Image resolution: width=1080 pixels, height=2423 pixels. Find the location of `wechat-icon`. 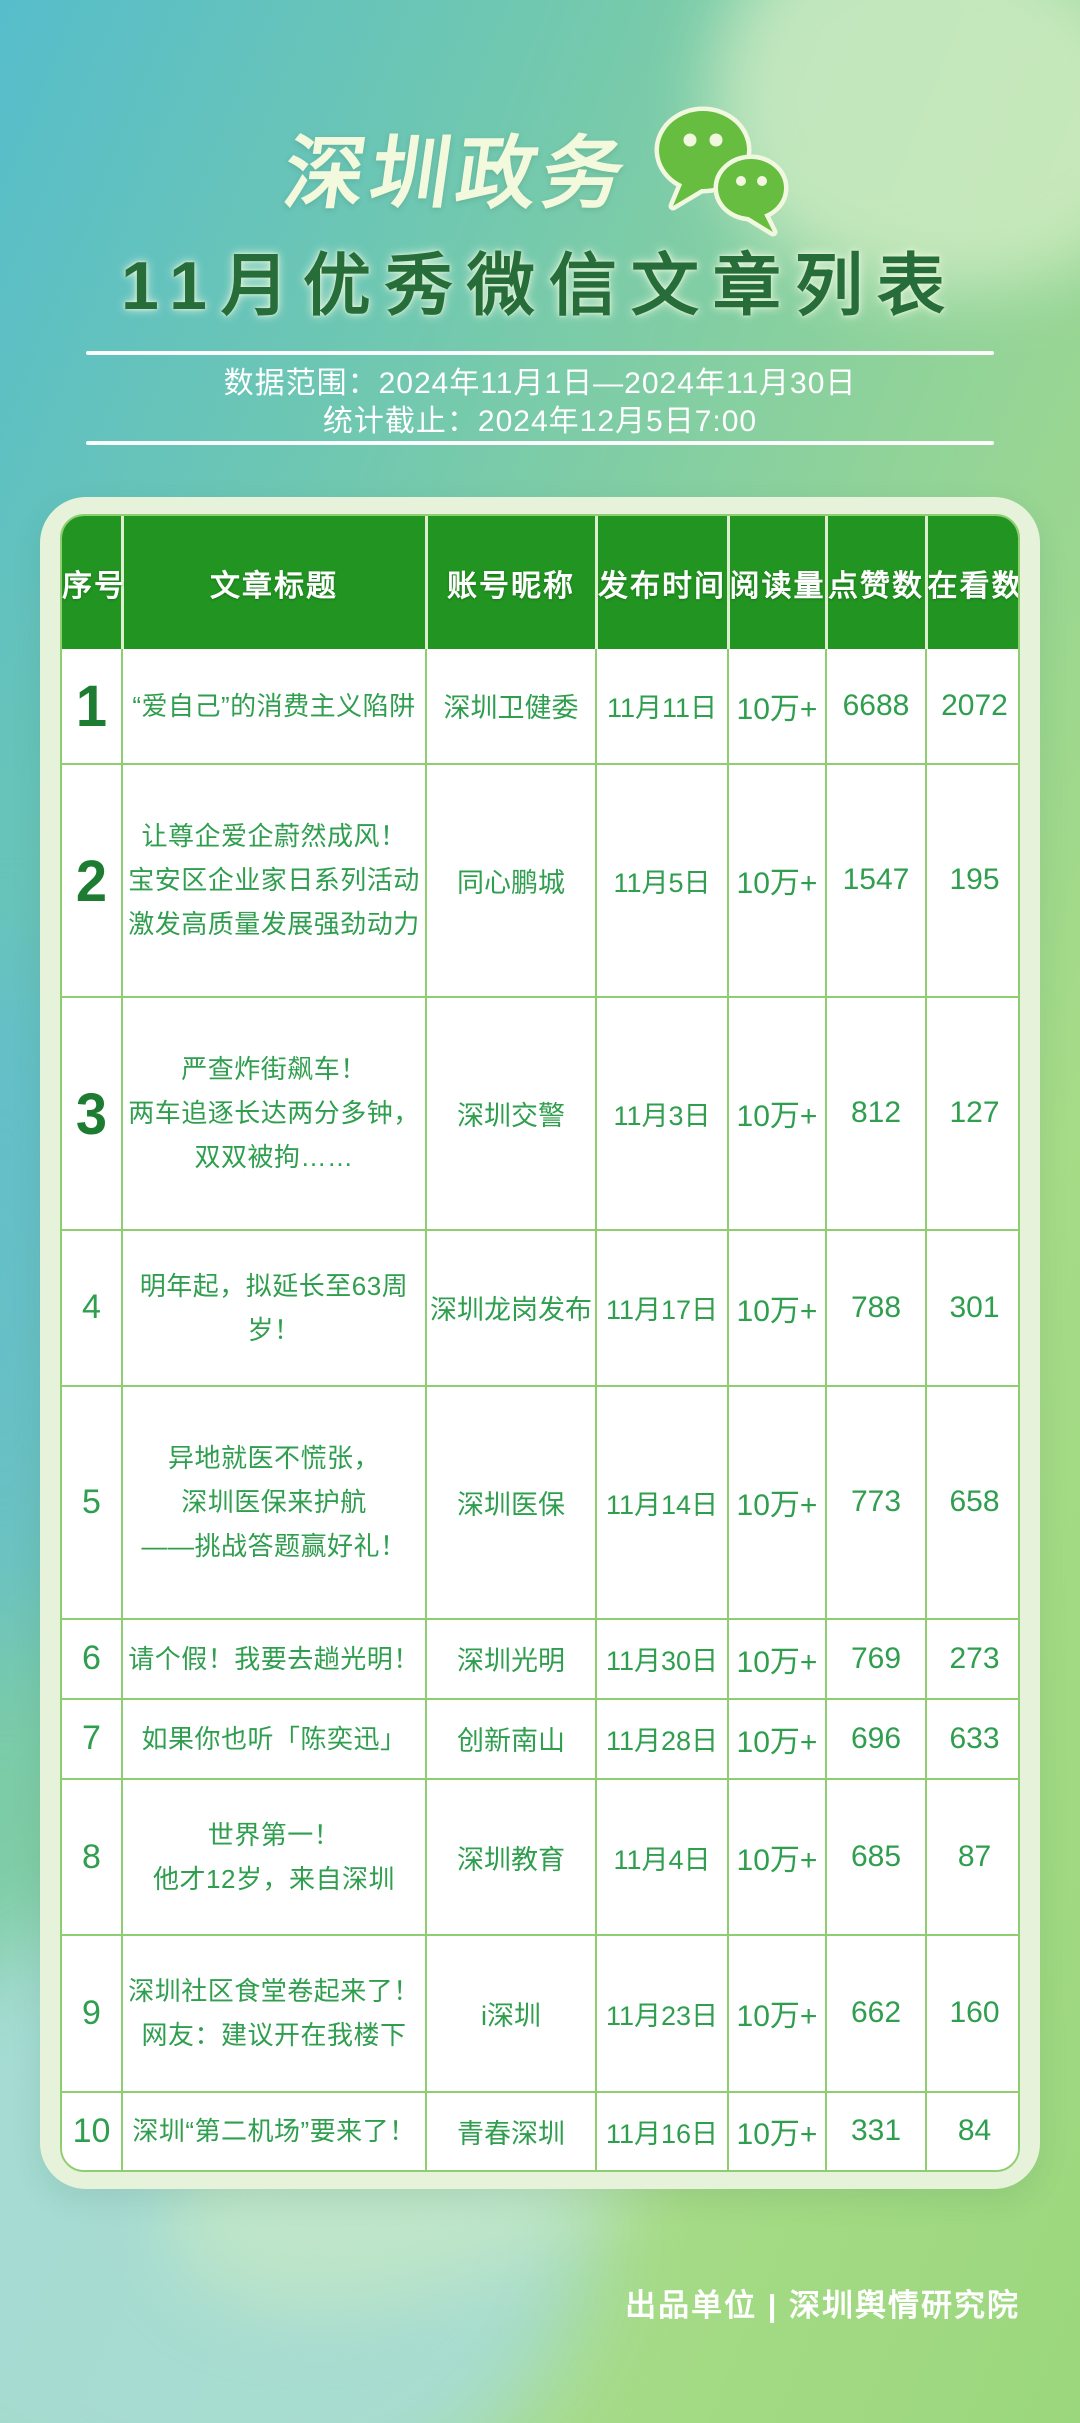

wechat-icon is located at coordinates (721, 171).